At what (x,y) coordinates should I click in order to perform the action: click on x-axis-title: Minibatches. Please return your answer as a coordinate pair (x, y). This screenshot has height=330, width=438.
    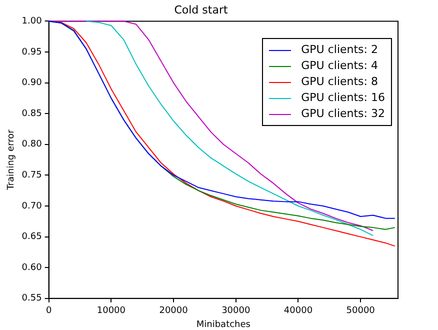
    Looking at the image, I should click on (223, 325).